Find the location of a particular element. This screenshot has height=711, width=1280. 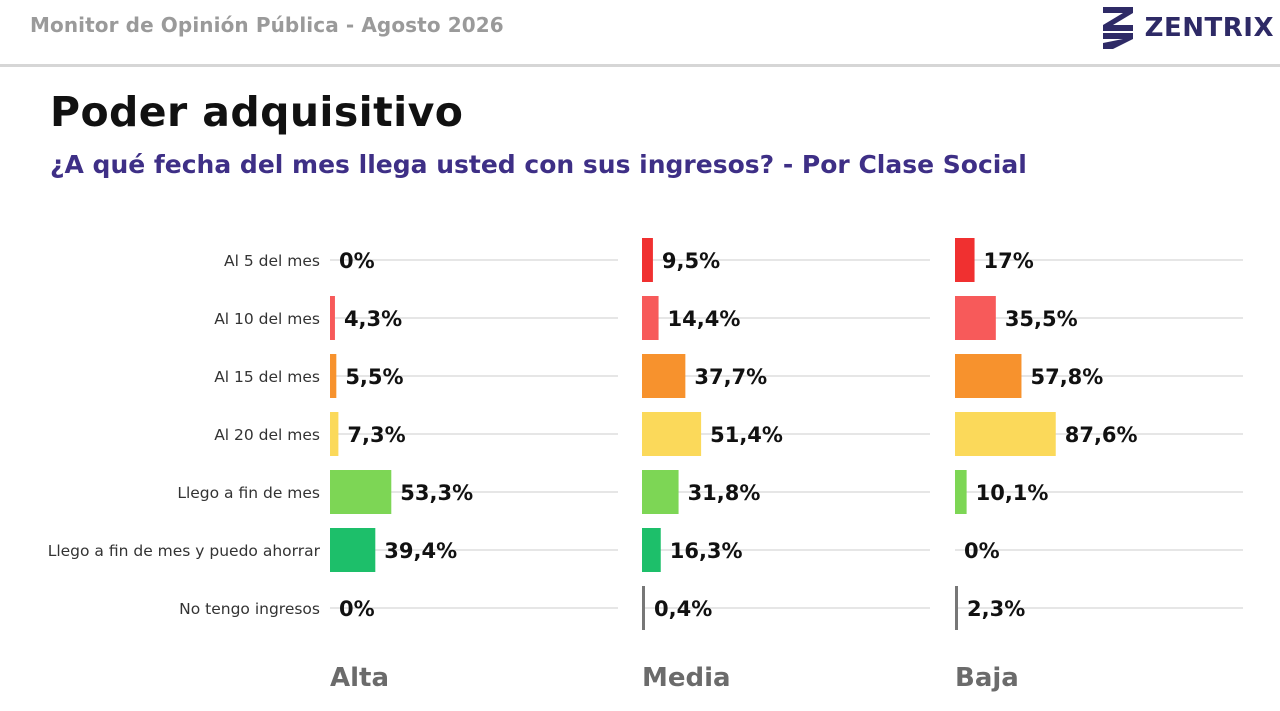

category-label: Al 10 del mes is located at coordinates (267, 319).